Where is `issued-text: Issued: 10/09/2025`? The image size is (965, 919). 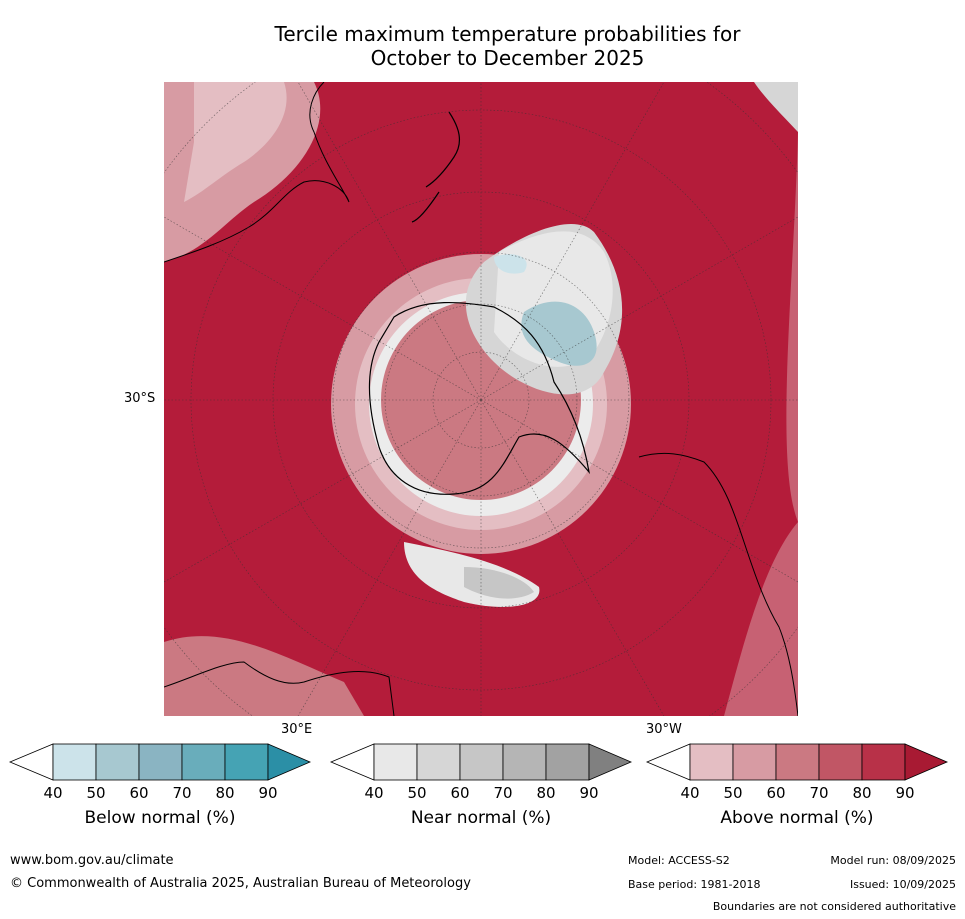 issued-text: Issued: 10/09/2025 is located at coordinates (902, 884).